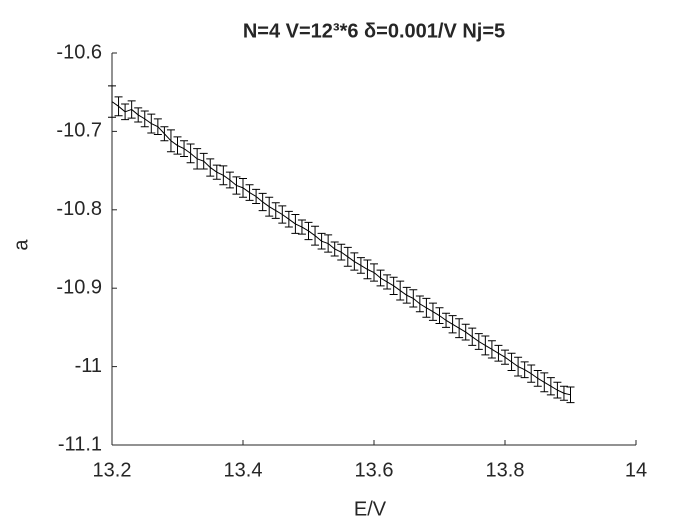 This screenshot has width=700, height=530. I want to click on y-tick-label: -11, so click(88, 366).